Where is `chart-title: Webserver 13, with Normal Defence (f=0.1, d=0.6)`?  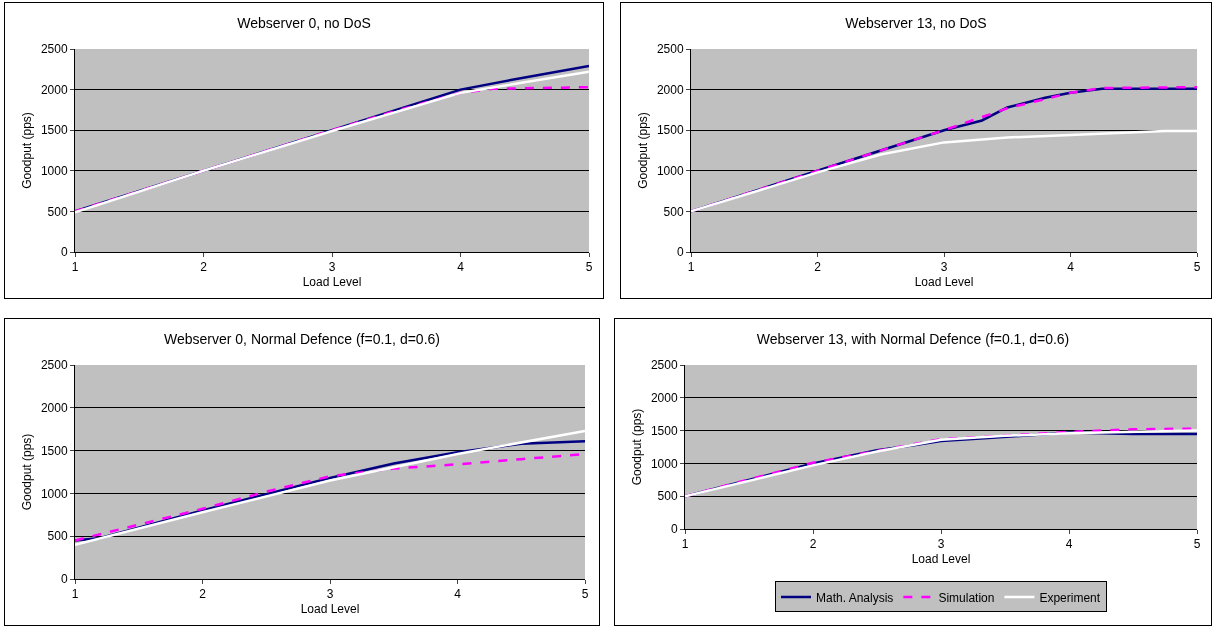
chart-title: Webserver 13, with Normal Defence (f=0.1, d=0.6) is located at coordinates (913, 339).